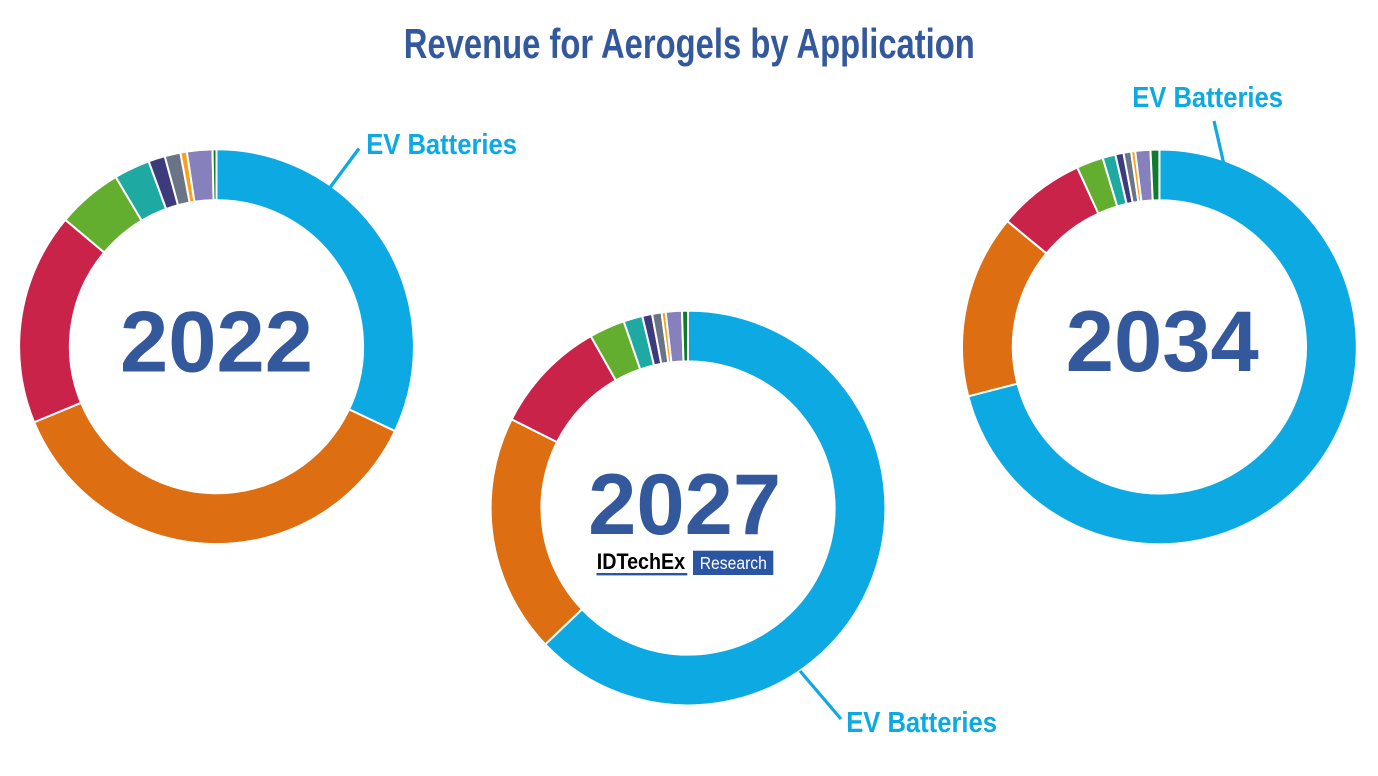  Describe the element at coordinates (733, 563) in the screenshot. I see `svg-text: Research` at that location.